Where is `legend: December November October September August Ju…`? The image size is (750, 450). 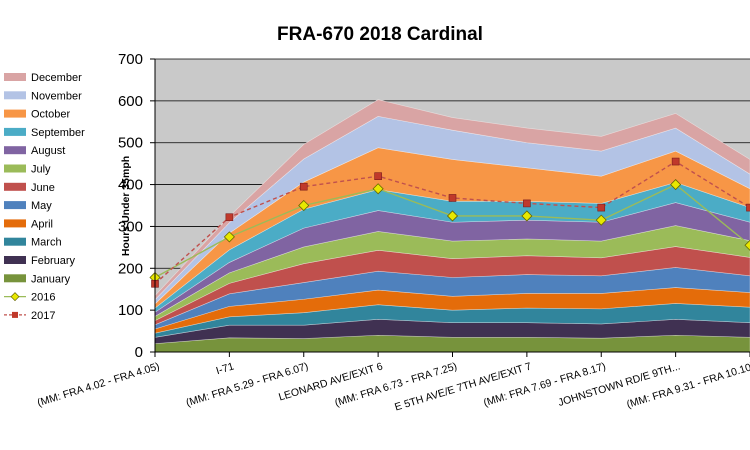 legend: December November October September August Ju… is located at coordinates (44, 197).